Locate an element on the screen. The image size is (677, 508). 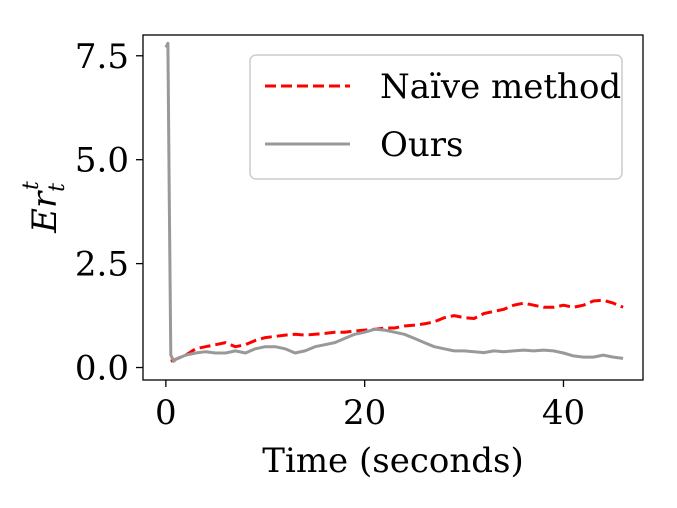
x-axis-ticks: 0 20 40 is located at coordinates (370, 406).